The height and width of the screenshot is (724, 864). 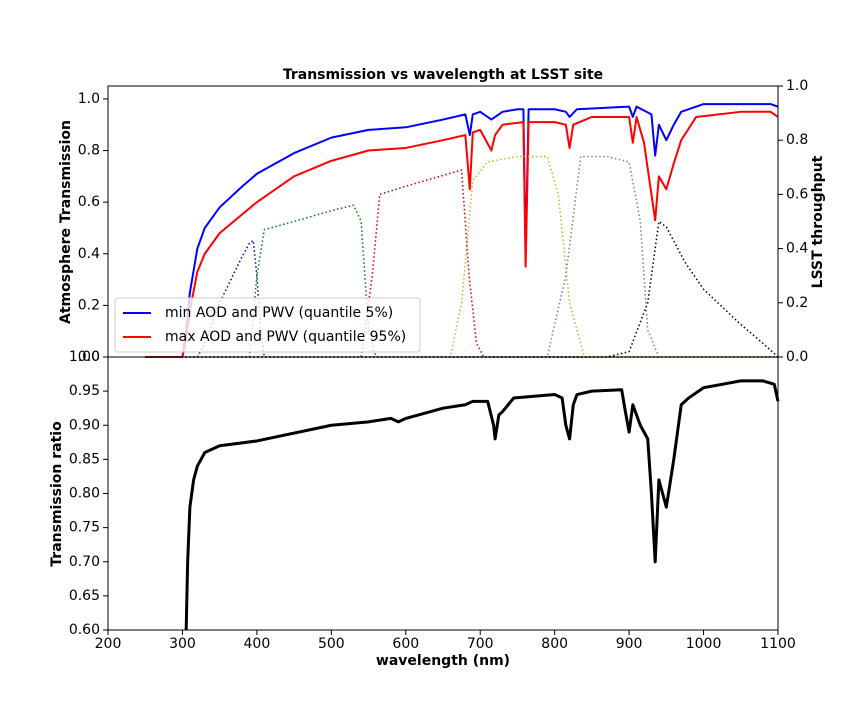 I want to click on legend-box, so click(x=267, y=325).